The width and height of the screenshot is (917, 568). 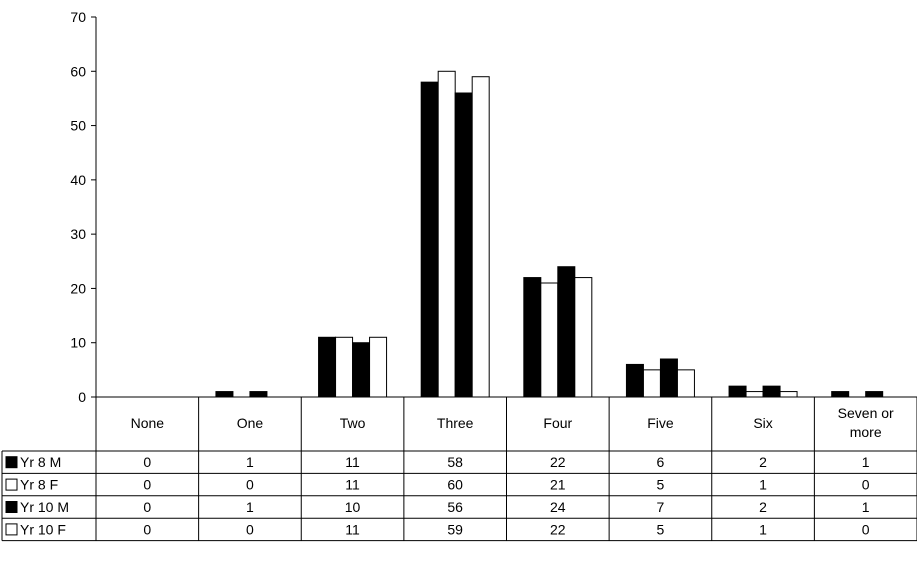 I want to click on table-cell: 10, so click(x=353, y=507).